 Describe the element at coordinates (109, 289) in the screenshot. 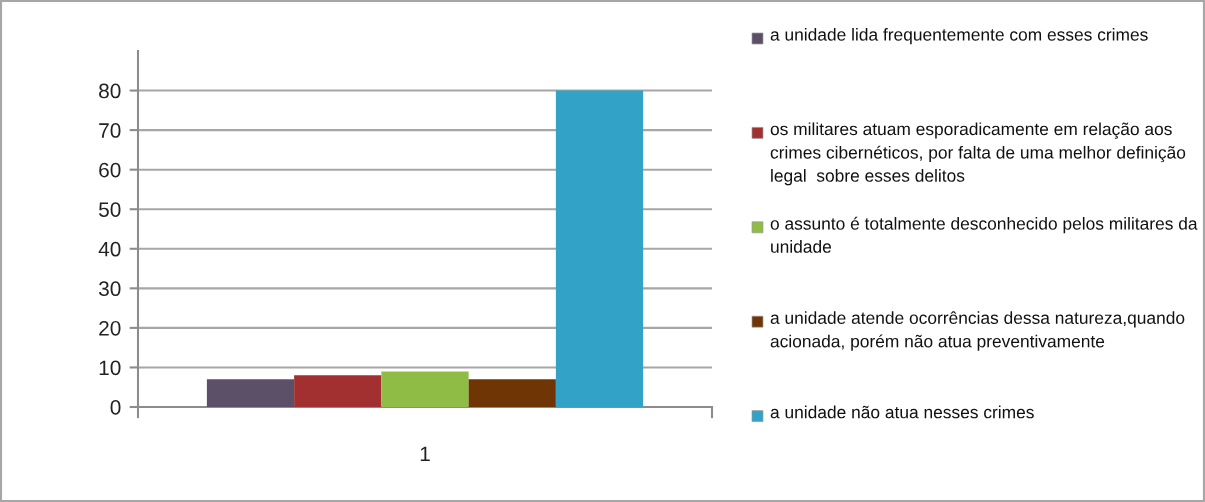

I see `y-tick-label: 30` at that location.